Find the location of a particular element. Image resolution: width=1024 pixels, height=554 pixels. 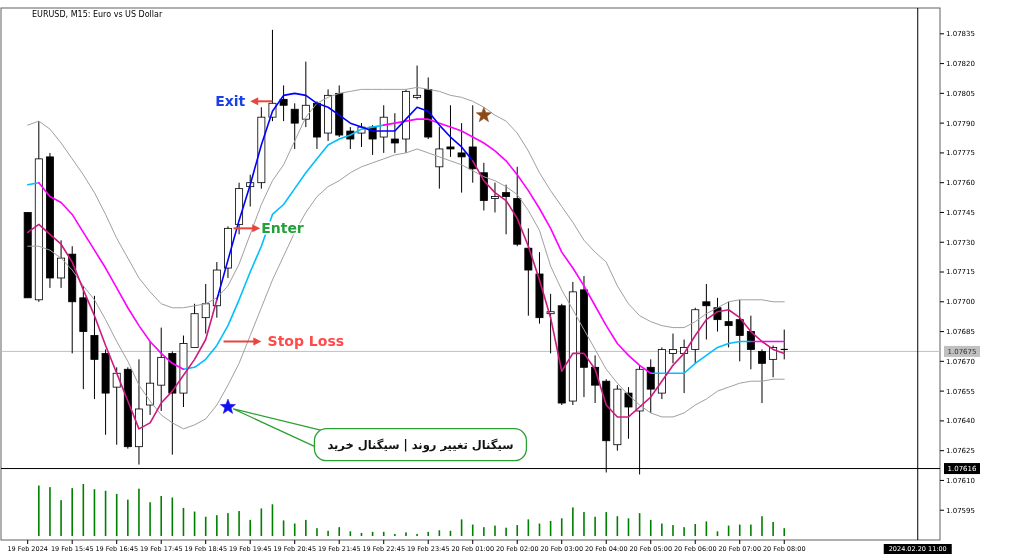

annotation: Stop Loss is located at coordinates (306, 340).